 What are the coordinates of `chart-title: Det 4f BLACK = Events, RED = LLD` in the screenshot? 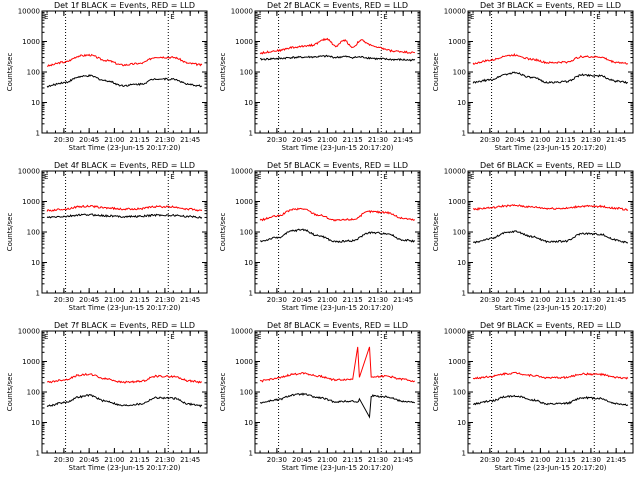 It's located at (124, 165).